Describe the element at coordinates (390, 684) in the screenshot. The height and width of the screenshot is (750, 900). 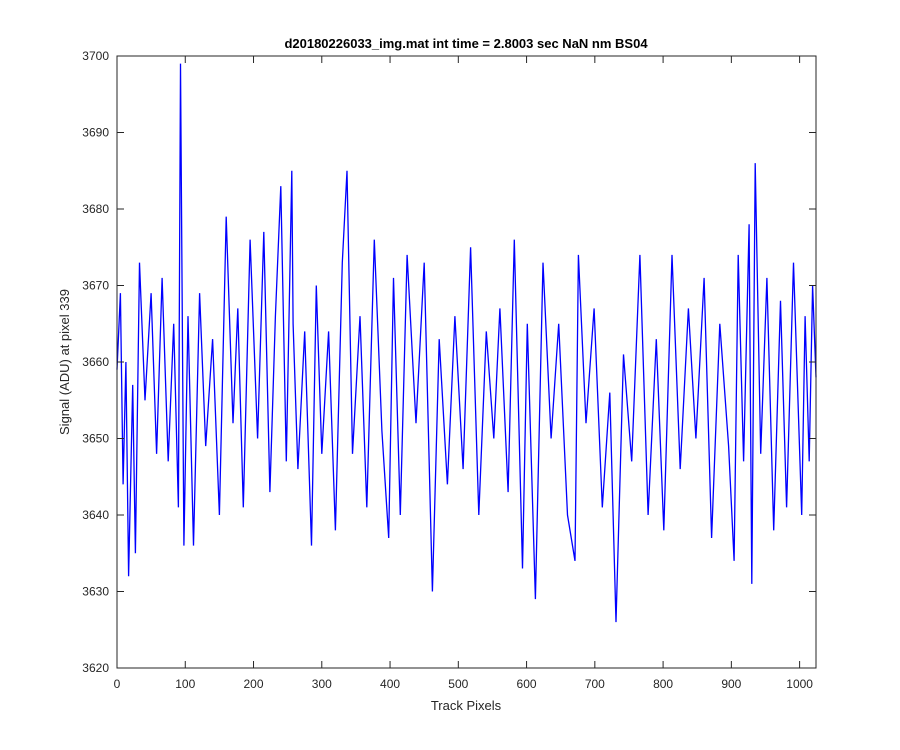
I see `x-tick-label: 400` at that location.